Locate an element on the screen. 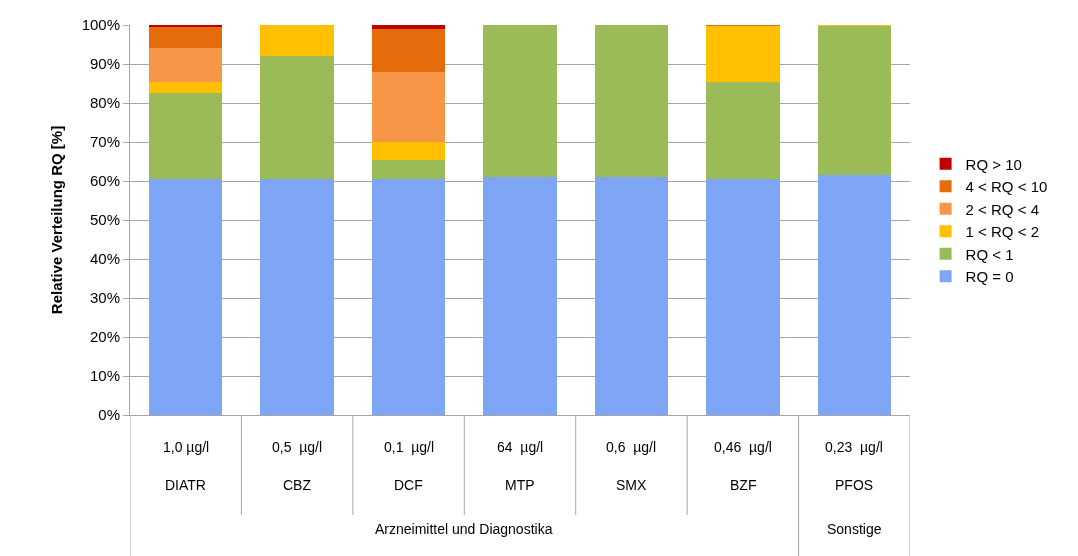 This screenshot has height=556, width=1078. category-label: 0,23 µg/l PFOS is located at coordinates (854, 466).